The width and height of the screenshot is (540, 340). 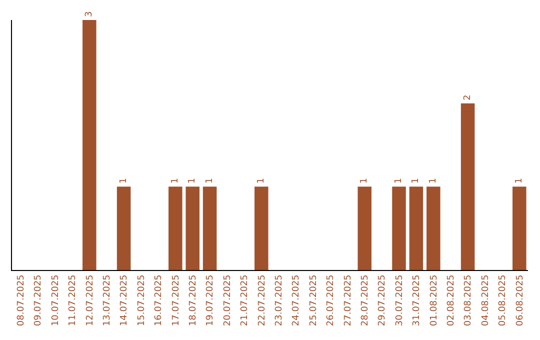 What do you see at coordinates (365, 300) in the screenshot?
I see `x-tick-label: 28.07.2025` at bounding box center [365, 300].